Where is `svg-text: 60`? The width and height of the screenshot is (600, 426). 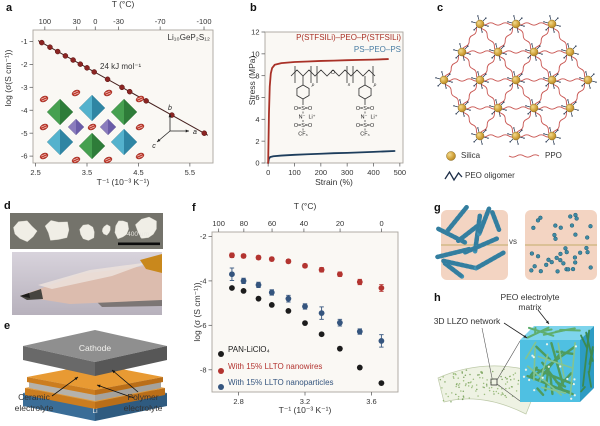
svg-text: 60 is located at coordinates (272, 223).